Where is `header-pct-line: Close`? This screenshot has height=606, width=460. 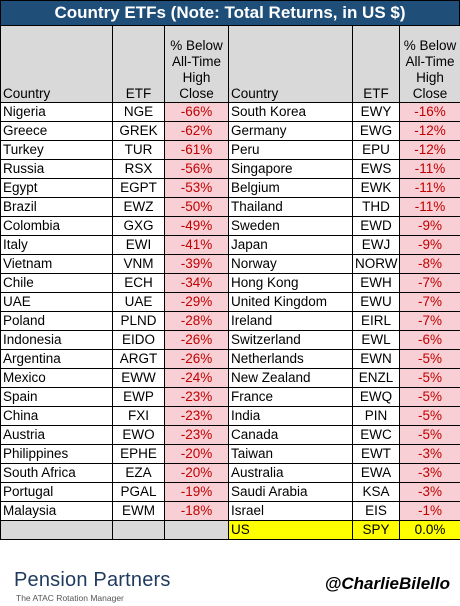
header-pct-line: Close is located at coordinates (430, 93).